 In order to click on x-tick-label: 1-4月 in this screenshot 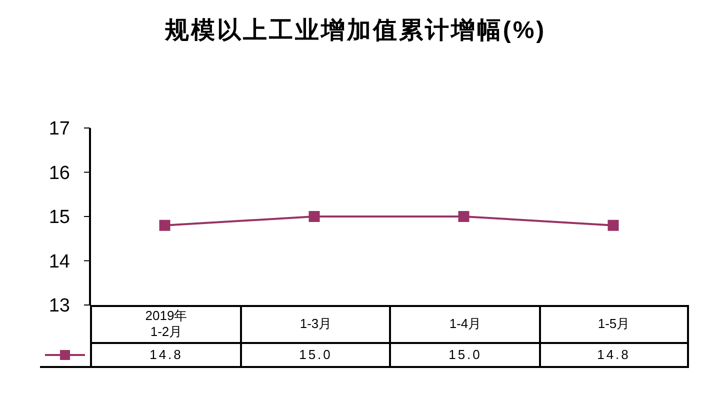, I will do `click(464, 324)`.